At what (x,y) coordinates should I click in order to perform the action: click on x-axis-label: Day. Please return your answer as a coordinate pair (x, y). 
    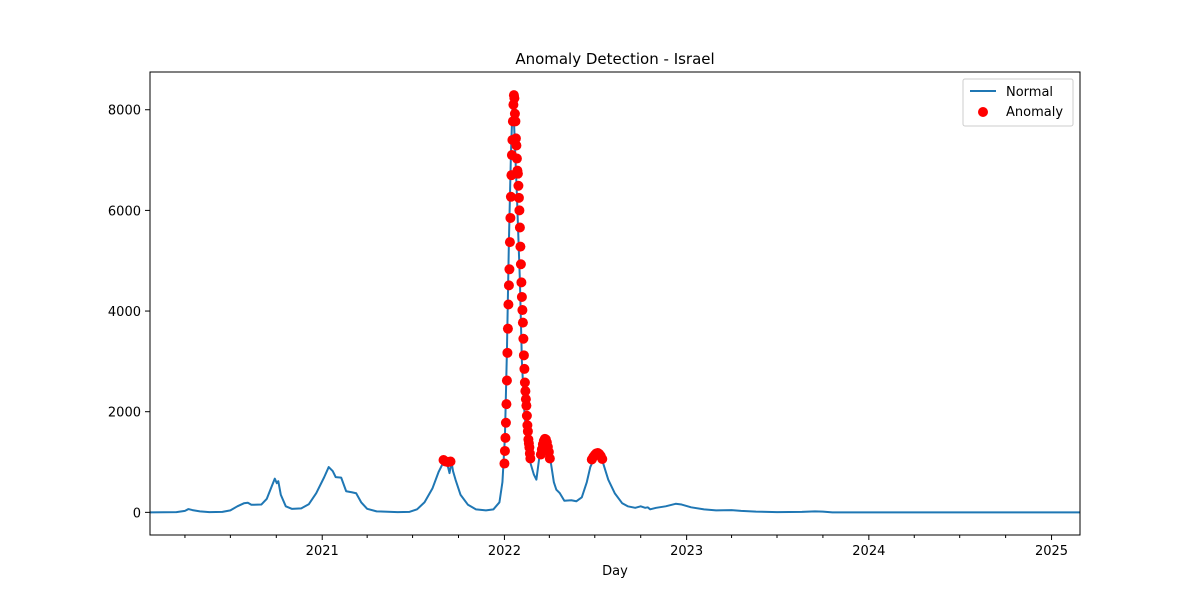
    Looking at the image, I should click on (615, 571).